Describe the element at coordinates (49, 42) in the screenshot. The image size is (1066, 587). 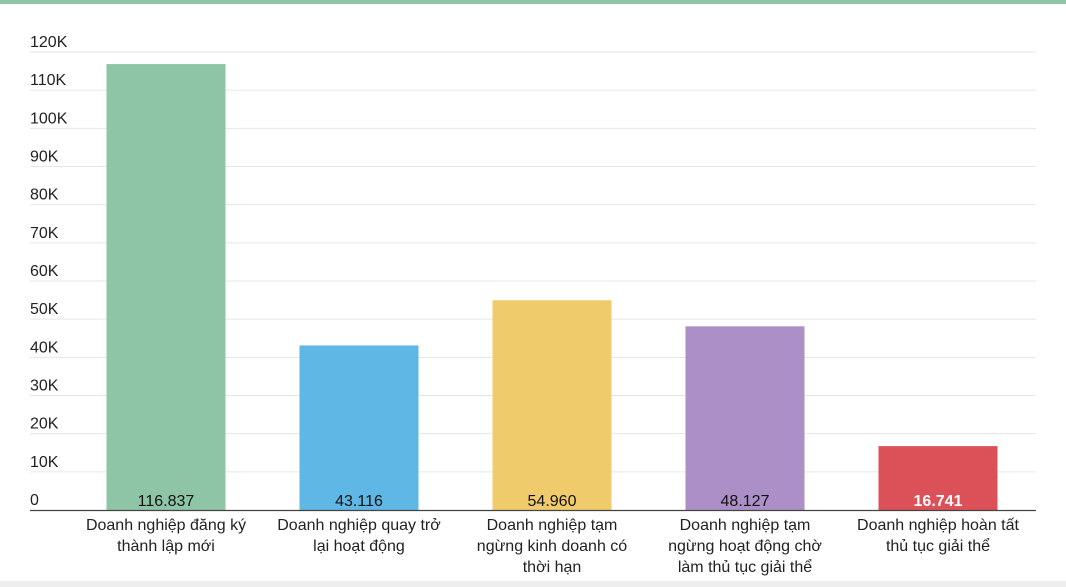
I see `y-tick-label: 120K` at that location.